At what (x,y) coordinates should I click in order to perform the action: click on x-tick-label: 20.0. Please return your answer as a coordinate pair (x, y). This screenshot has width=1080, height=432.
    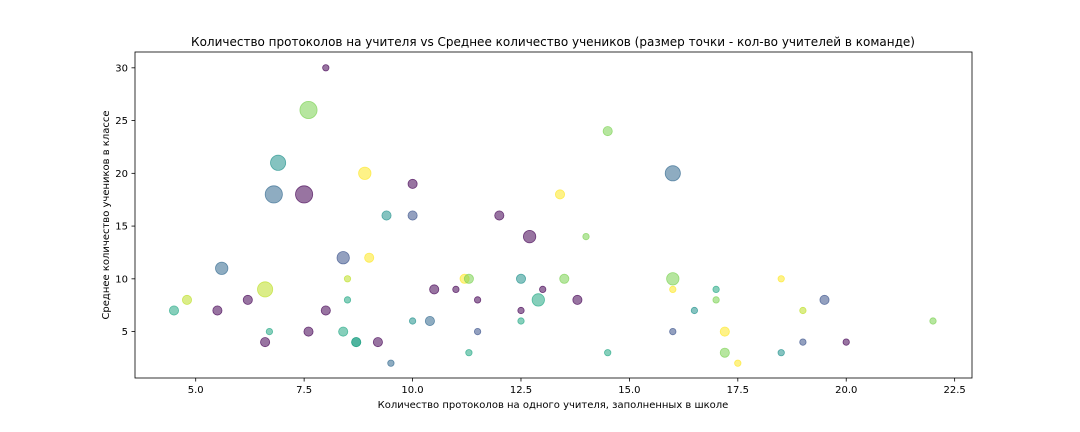
    Looking at the image, I should click on (846, 390).